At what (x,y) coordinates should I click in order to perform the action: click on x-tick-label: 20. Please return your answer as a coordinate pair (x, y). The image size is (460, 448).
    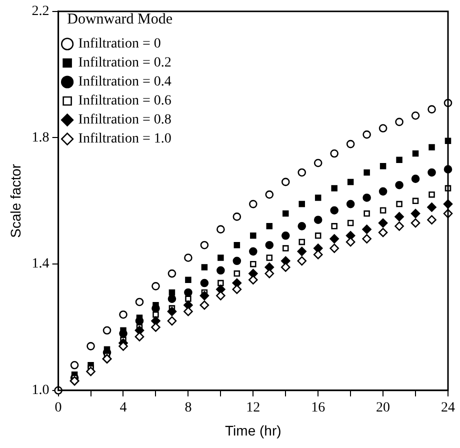
    Looking at the image, I should click on (383, 408).